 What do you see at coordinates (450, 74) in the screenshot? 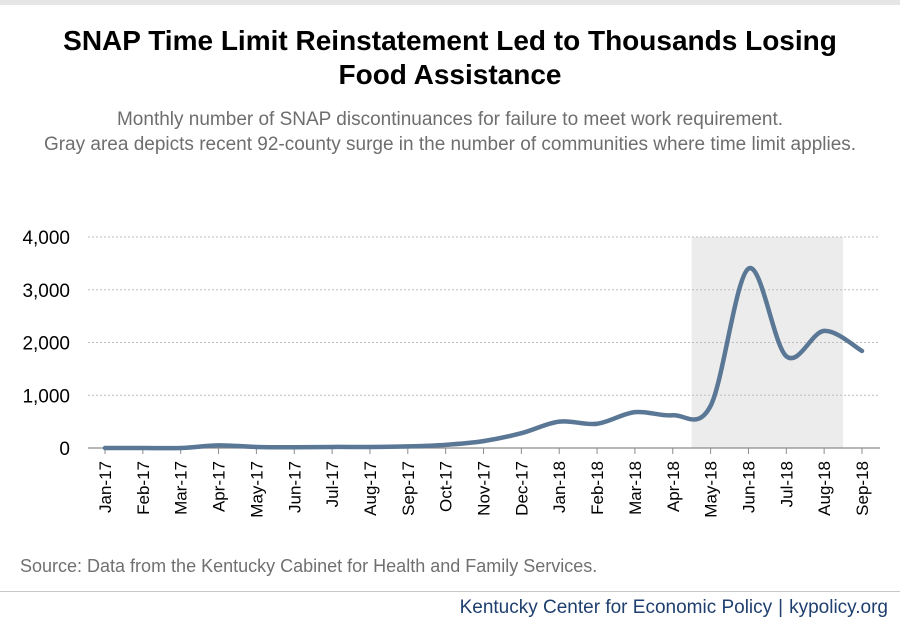
I see `chart-title-line-2: Food Assistance` at bounding box center [450, 74].